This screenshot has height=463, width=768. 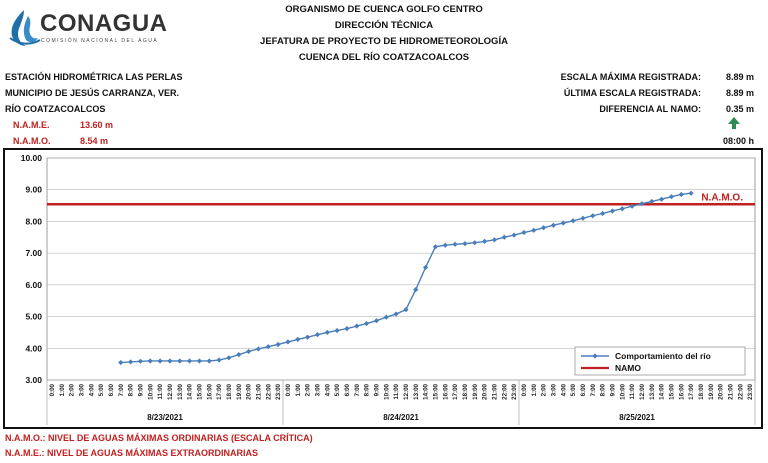 I want to click on legend-river-label: Comportamiento del río, so click(x=663, y=356).